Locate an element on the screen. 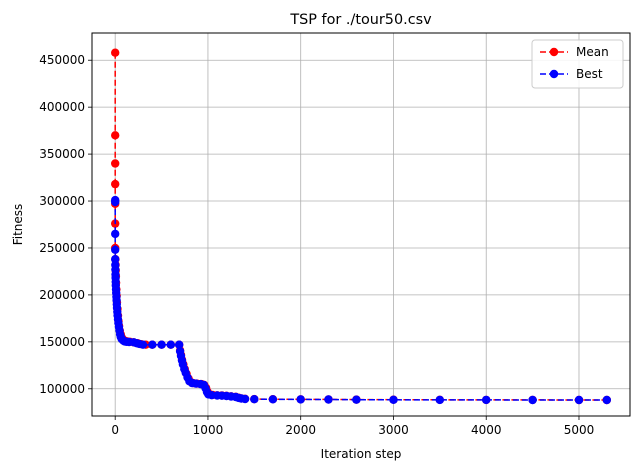 The image size is (644, 470). best-legend-marker is located at coordinates (554, 74).